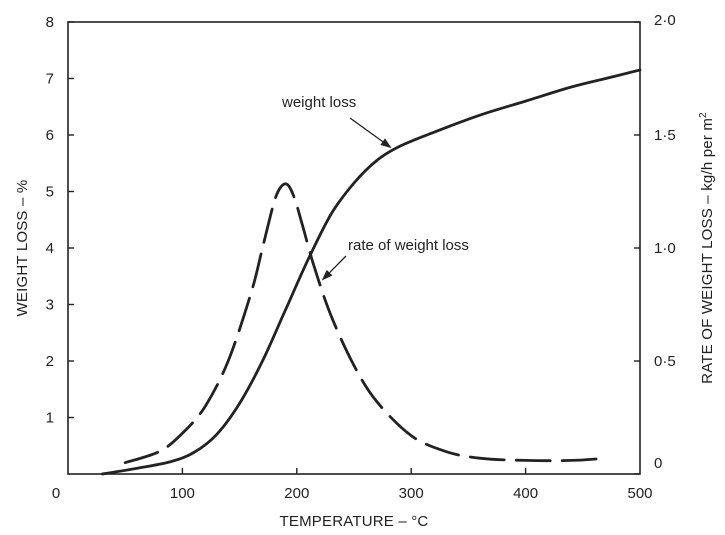 The image size is (725, 535). Describe the element at coordinates (22, 248) in the screenshot. I see `left-axis-title: WEIGHT LOSS – %` at that location.